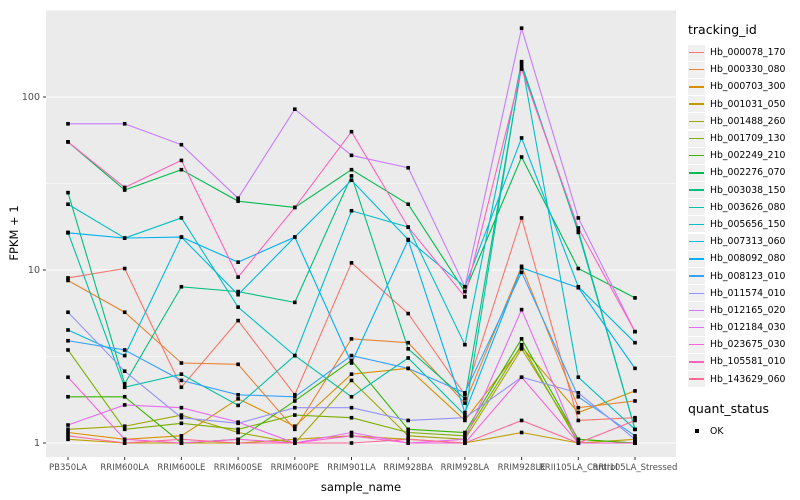 The image size is (800, 500). What do you see at coordinates (181, 468) in the screenshot?
I see `x-tick-label: RRIM600LE` at bounding box center [181, 468].